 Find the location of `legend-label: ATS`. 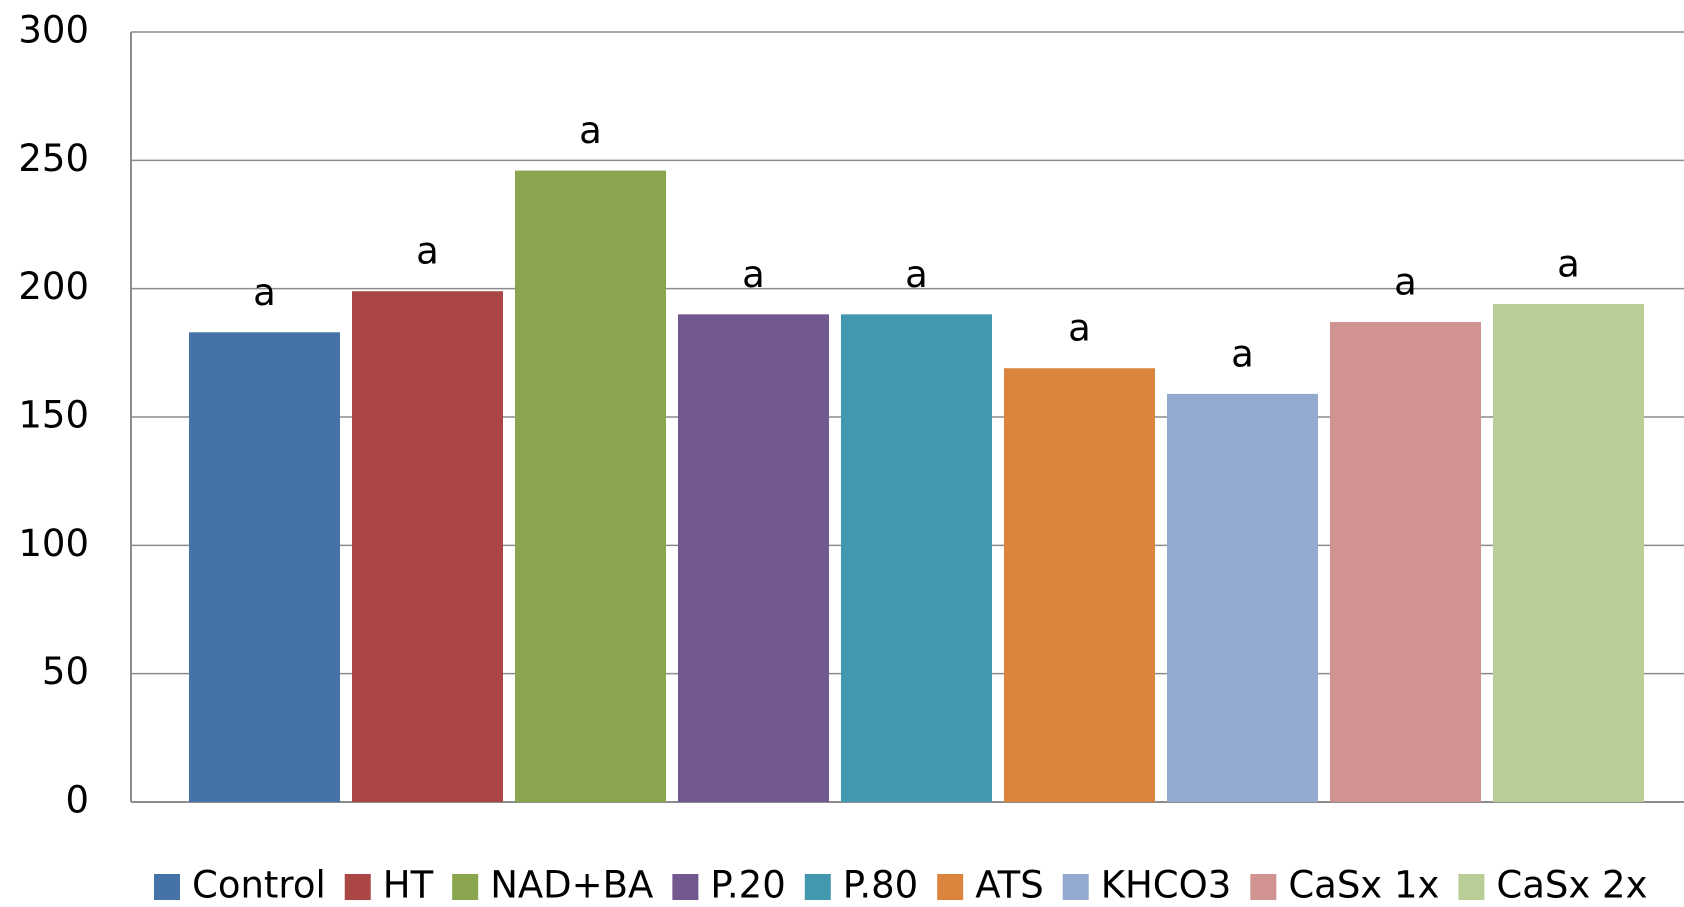

legend-label: ATS is located at coordinates (1009, 885).